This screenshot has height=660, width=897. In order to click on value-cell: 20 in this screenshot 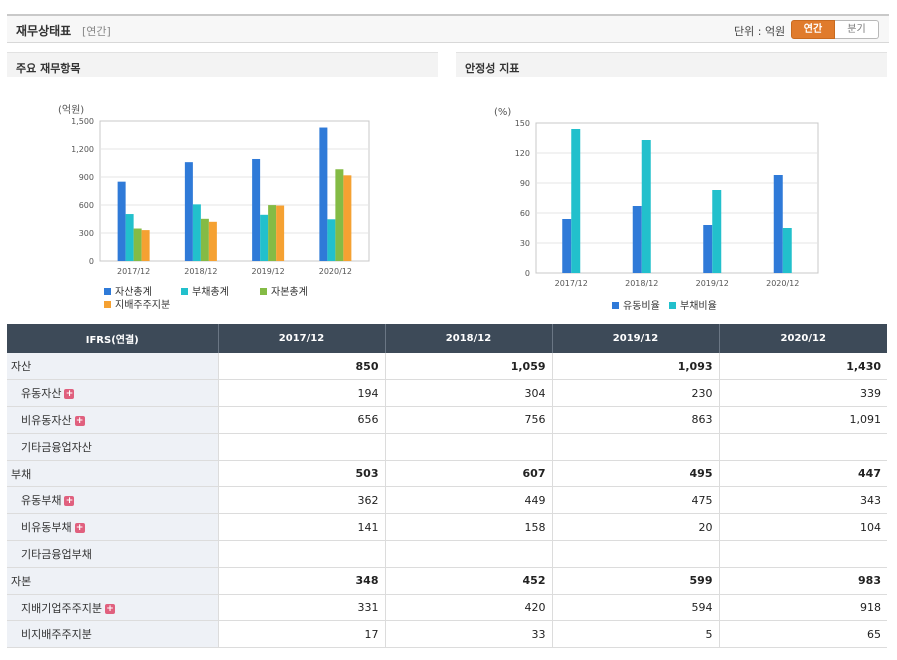, I will do `click(636, 527)`.